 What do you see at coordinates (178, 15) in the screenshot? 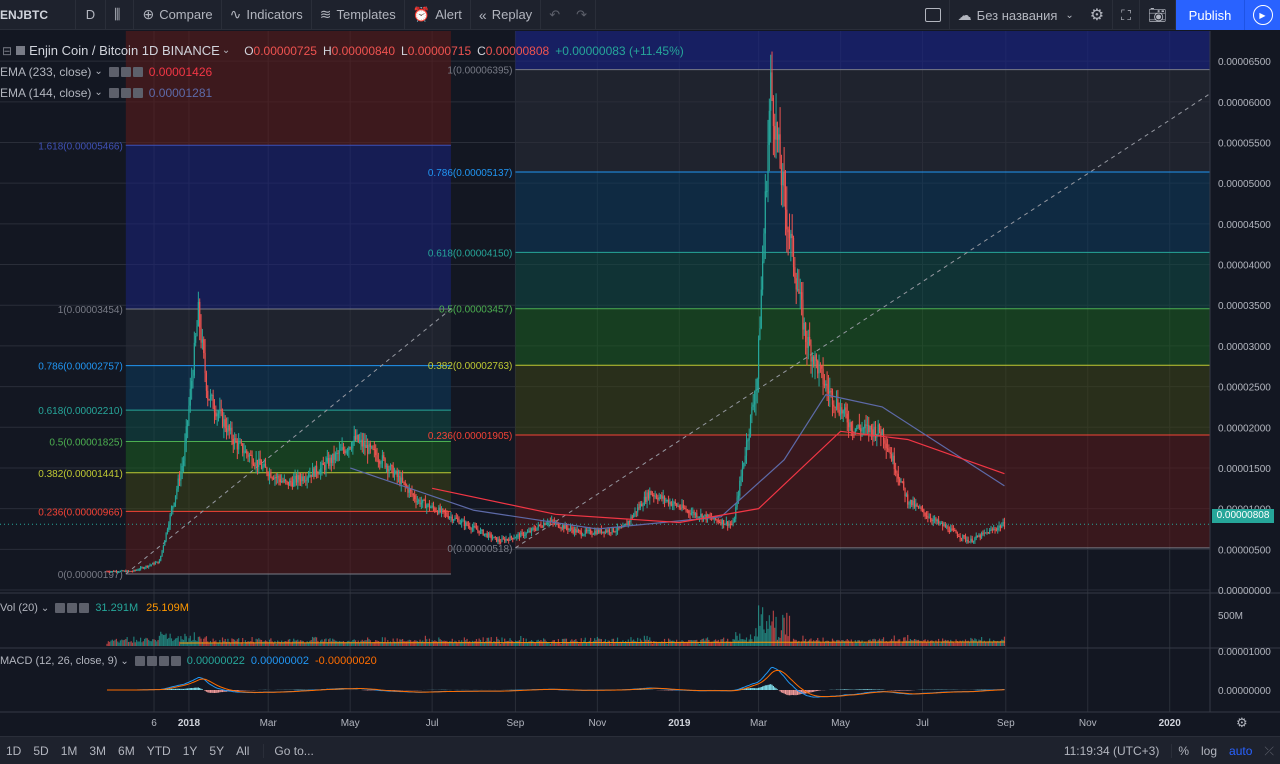
I see `compare-button: ⊕ Compare` at bounding box center [178, 15].